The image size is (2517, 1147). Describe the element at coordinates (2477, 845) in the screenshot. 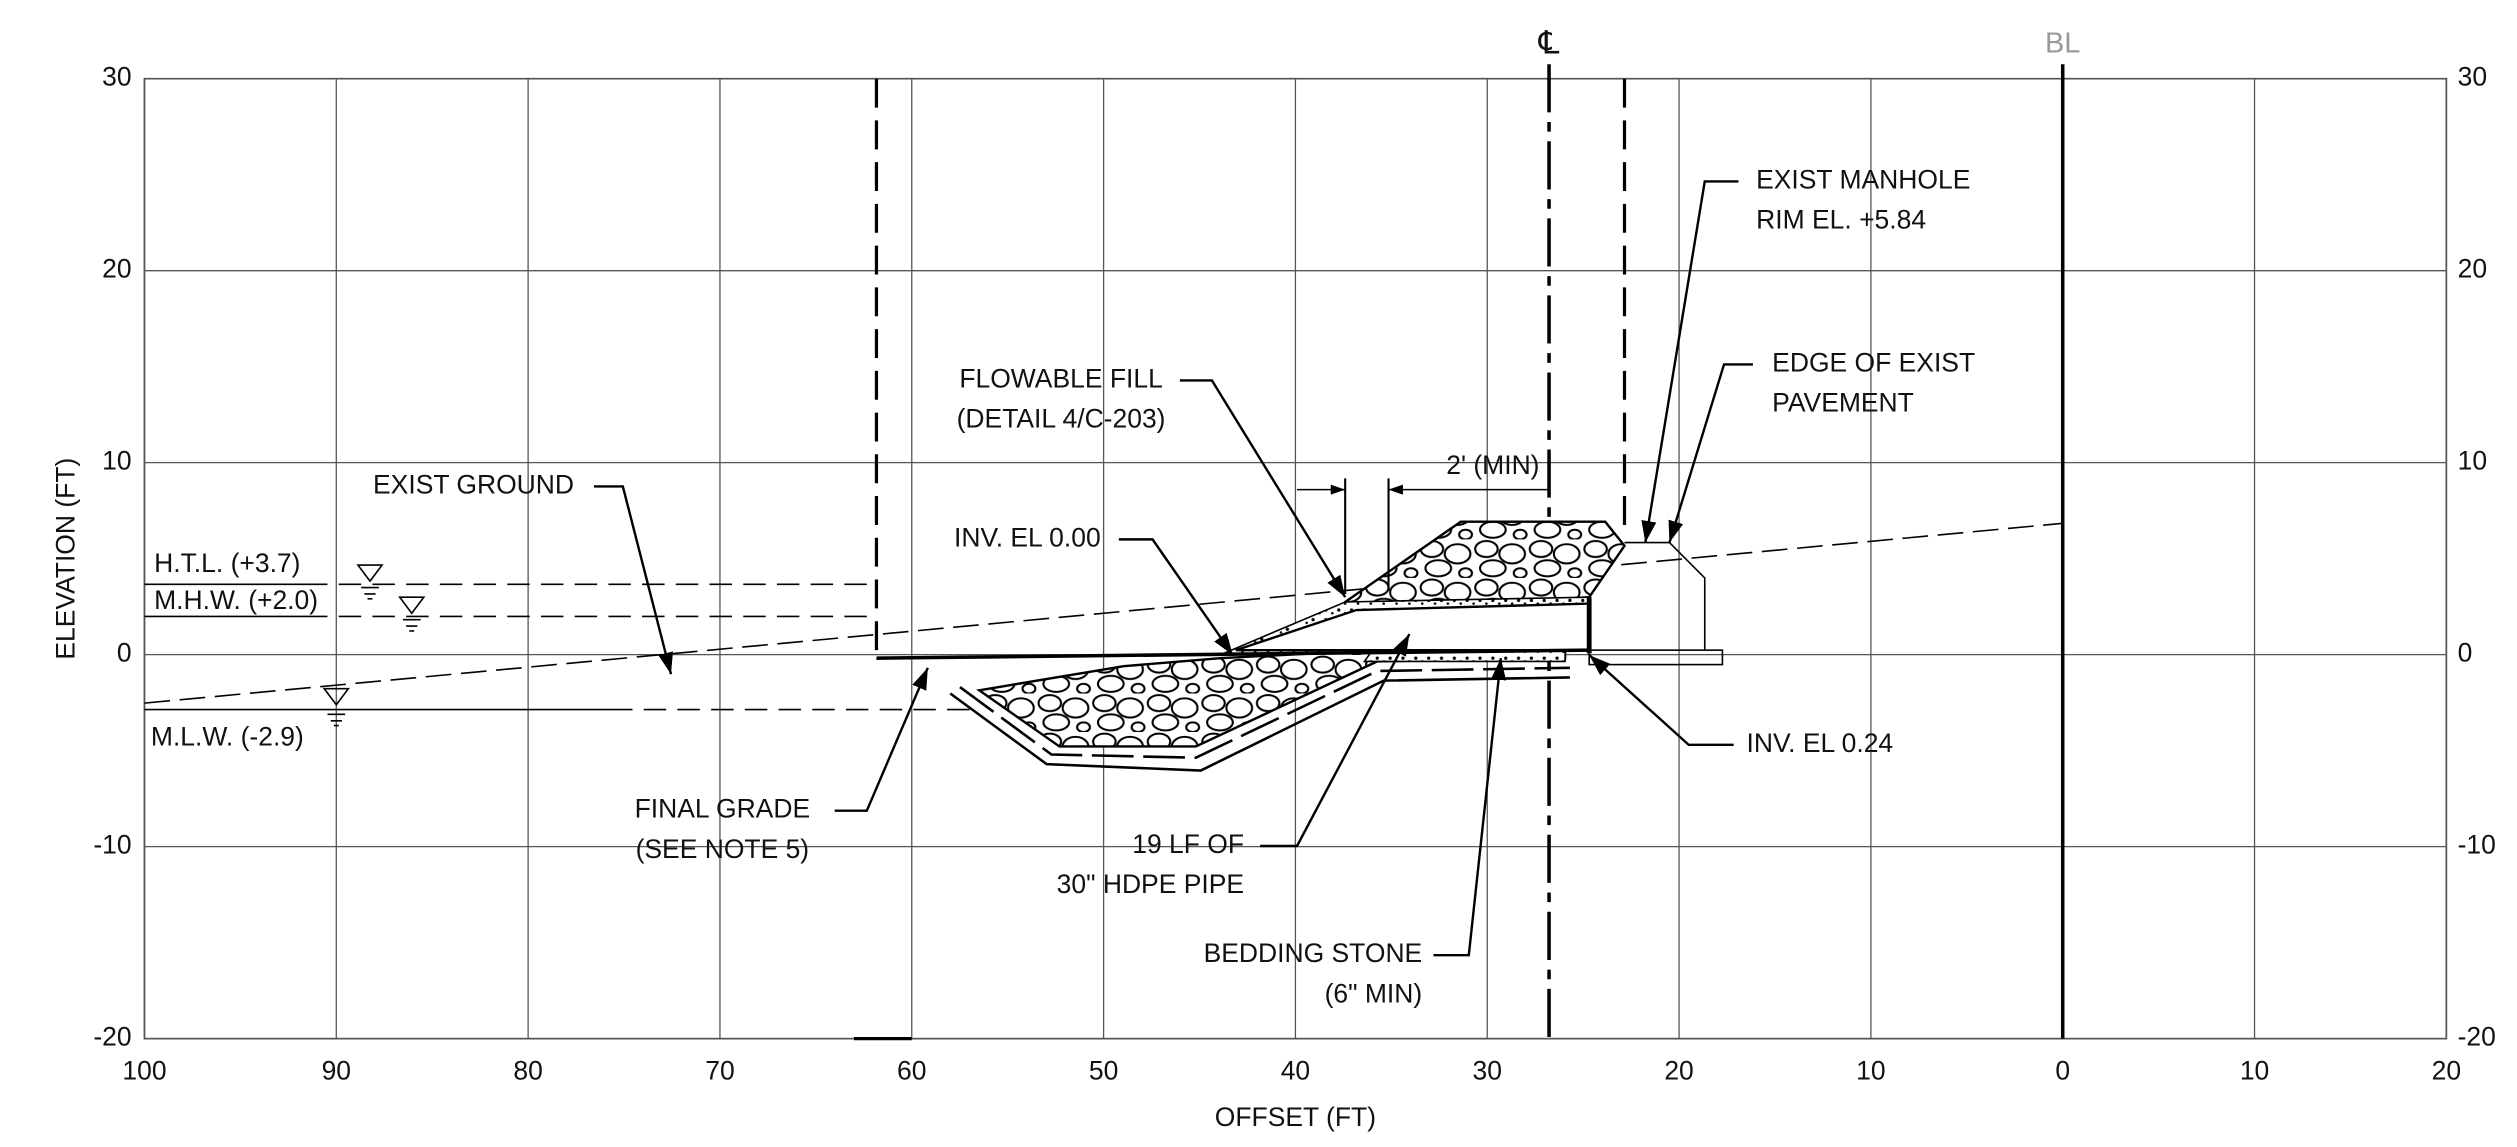

I see `y-tick-label-right: -10` at that location.